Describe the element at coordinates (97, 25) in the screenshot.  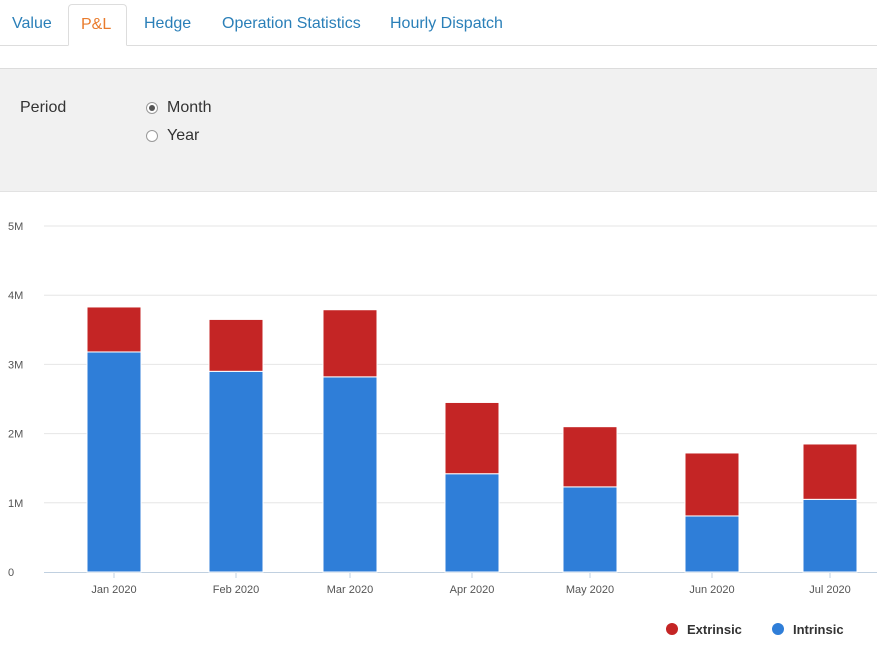
I see `tab-pnl: P&L` at that location.